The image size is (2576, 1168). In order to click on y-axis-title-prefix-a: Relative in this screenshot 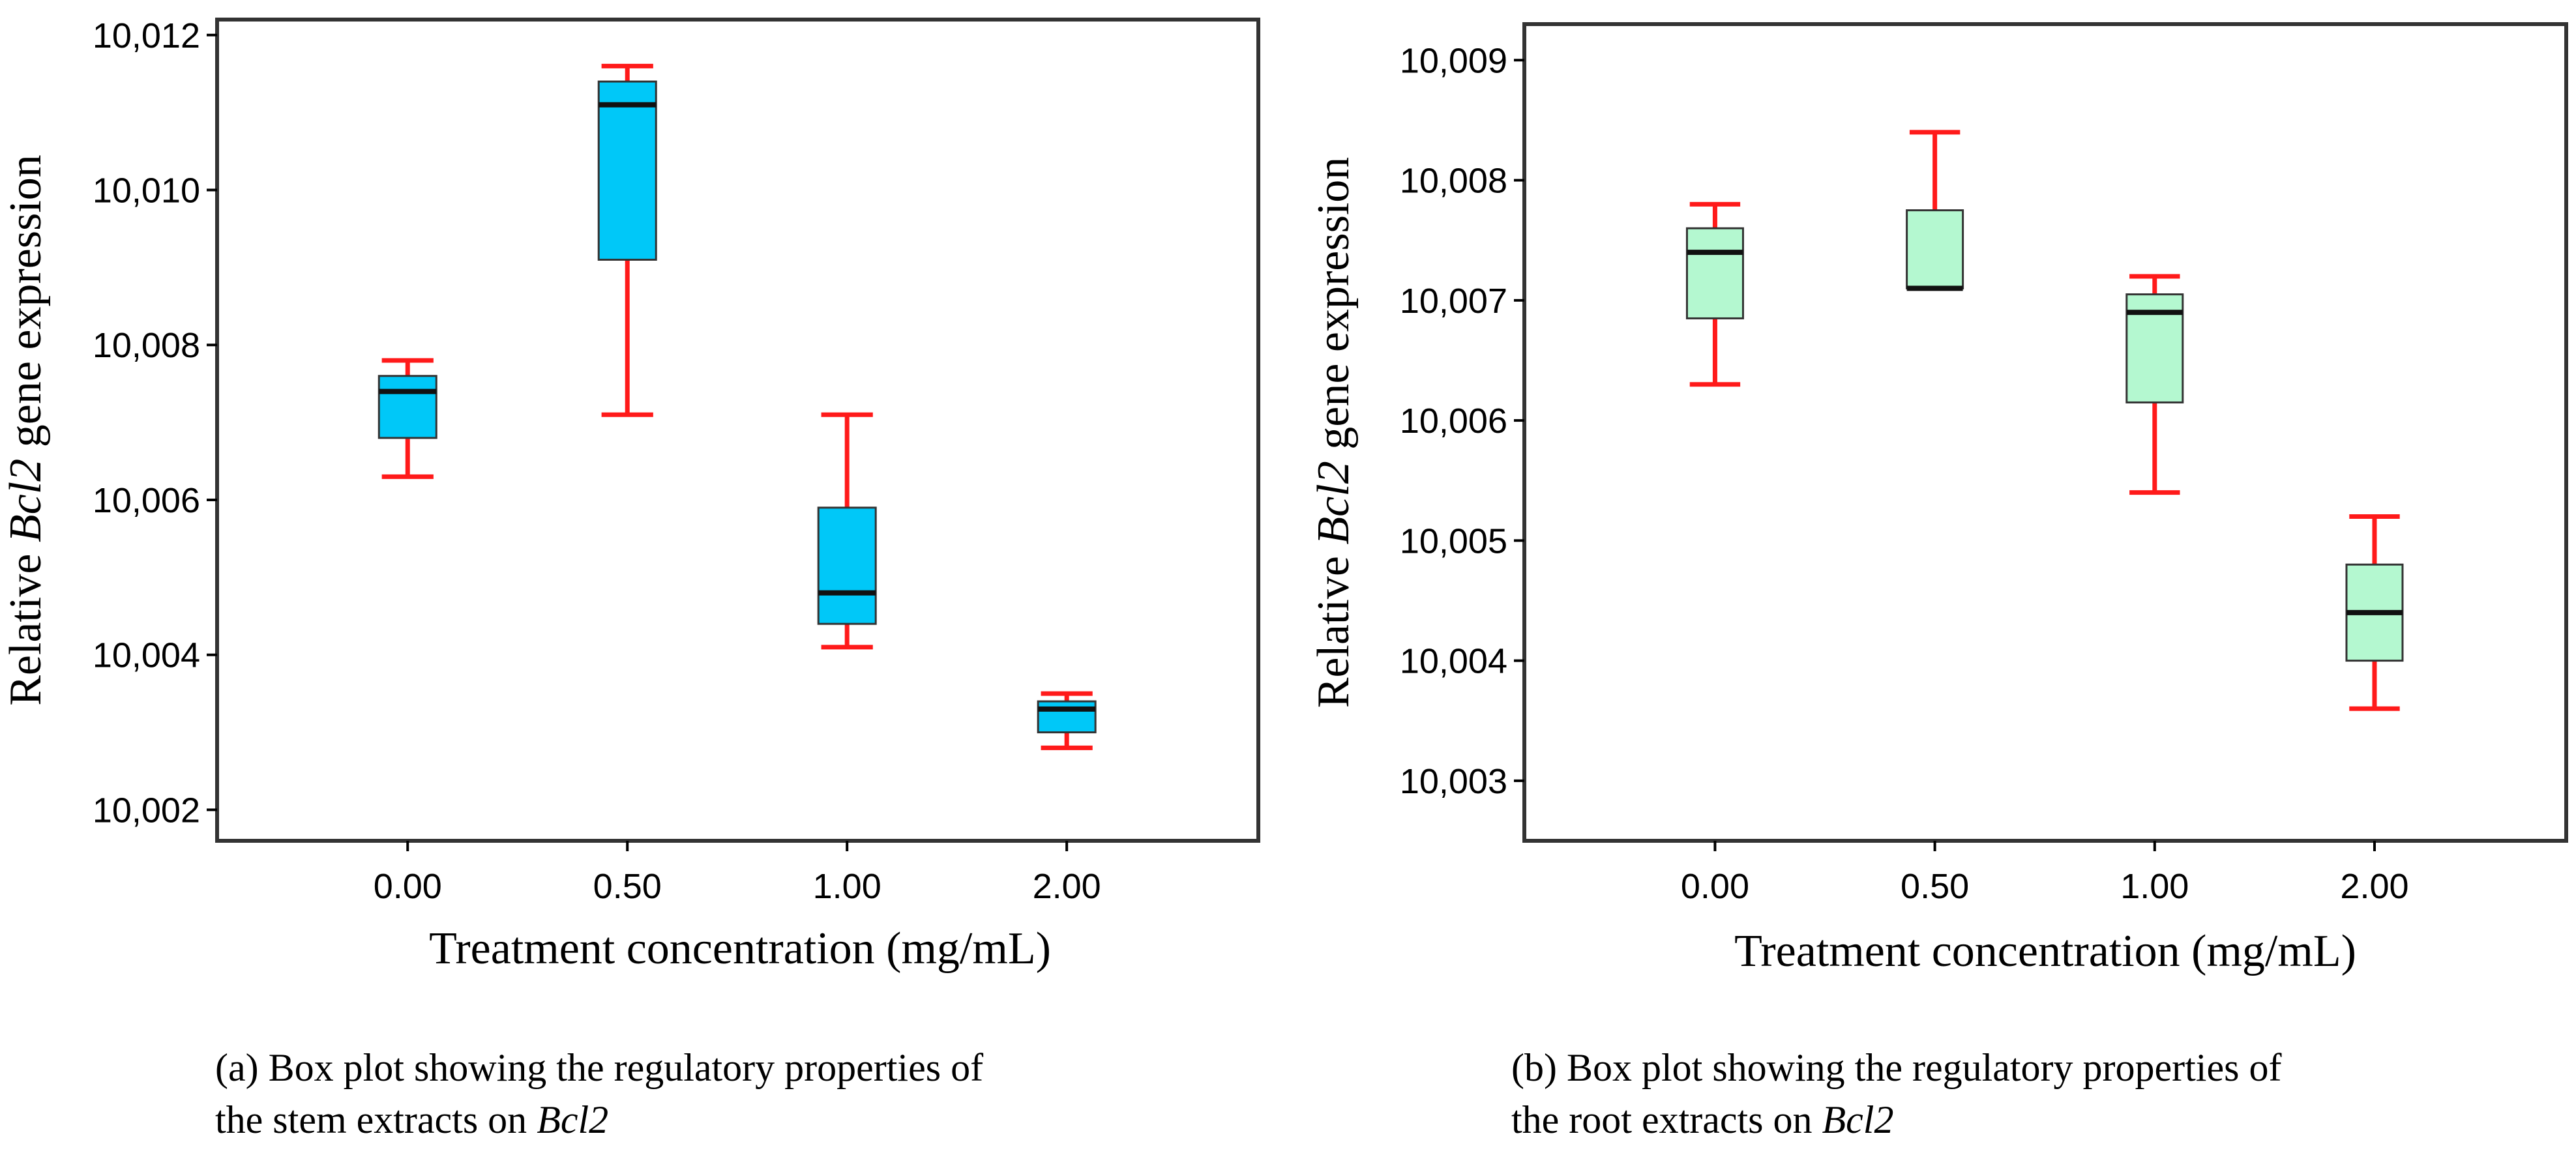, I will do `click(26, 624)`.